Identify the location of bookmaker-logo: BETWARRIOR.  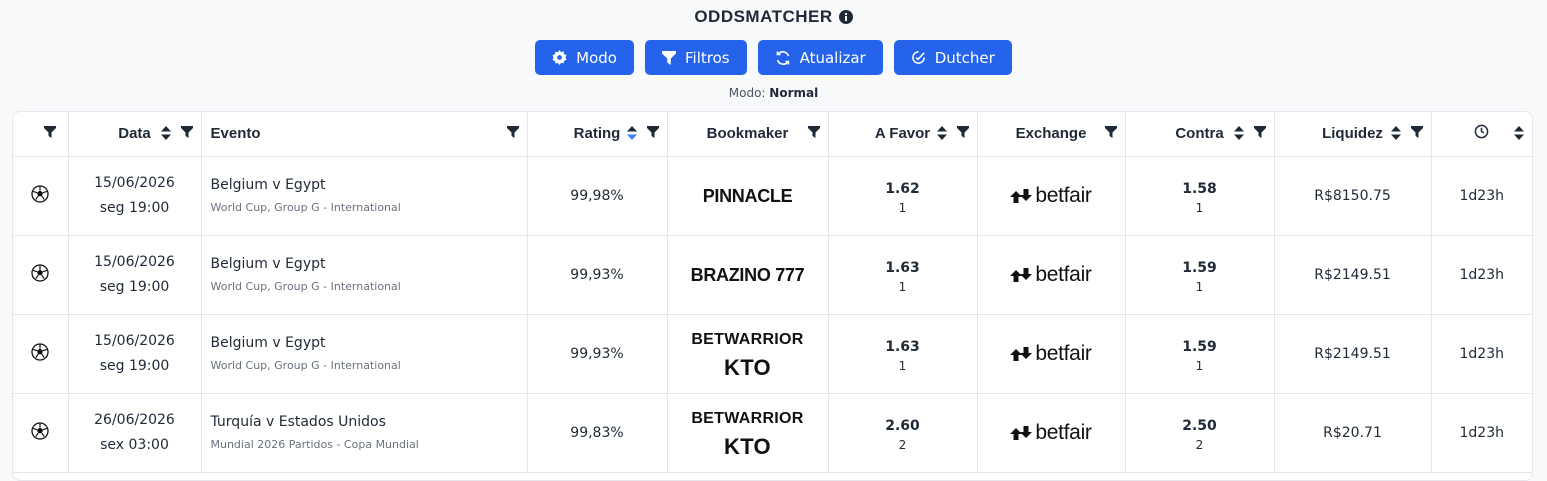
(747, 339).